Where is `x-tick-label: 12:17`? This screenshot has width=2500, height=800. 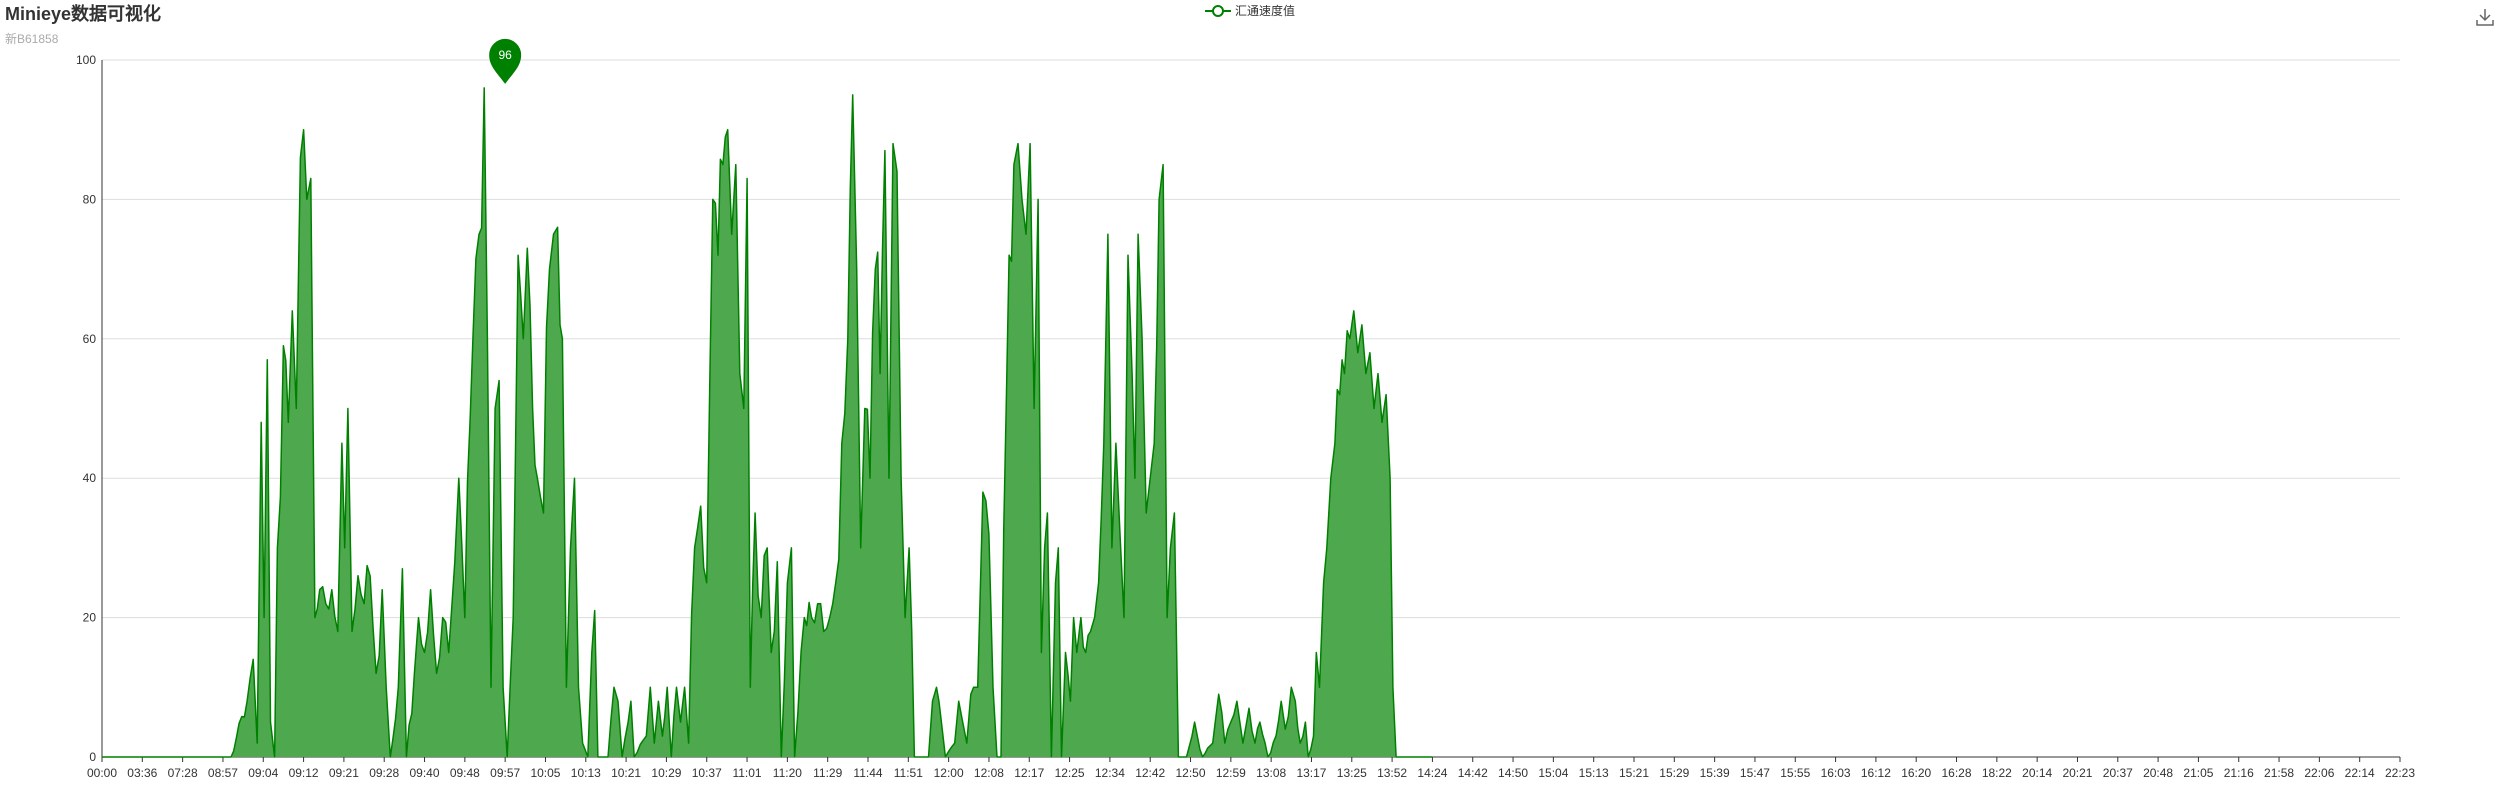
x-tick-label: 12:17 is located at coordinates (1029, 773).